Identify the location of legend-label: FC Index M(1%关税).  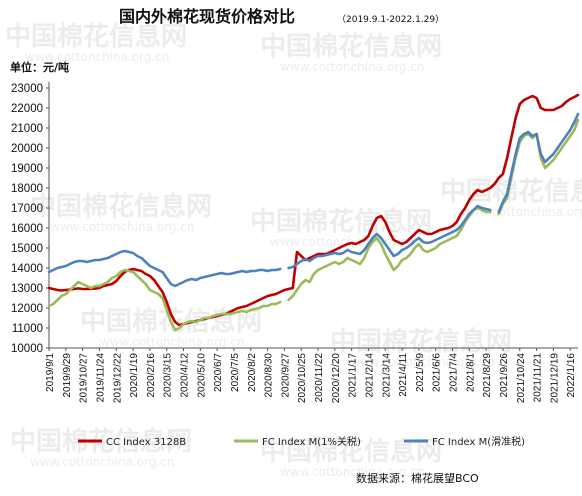
(311, 441).